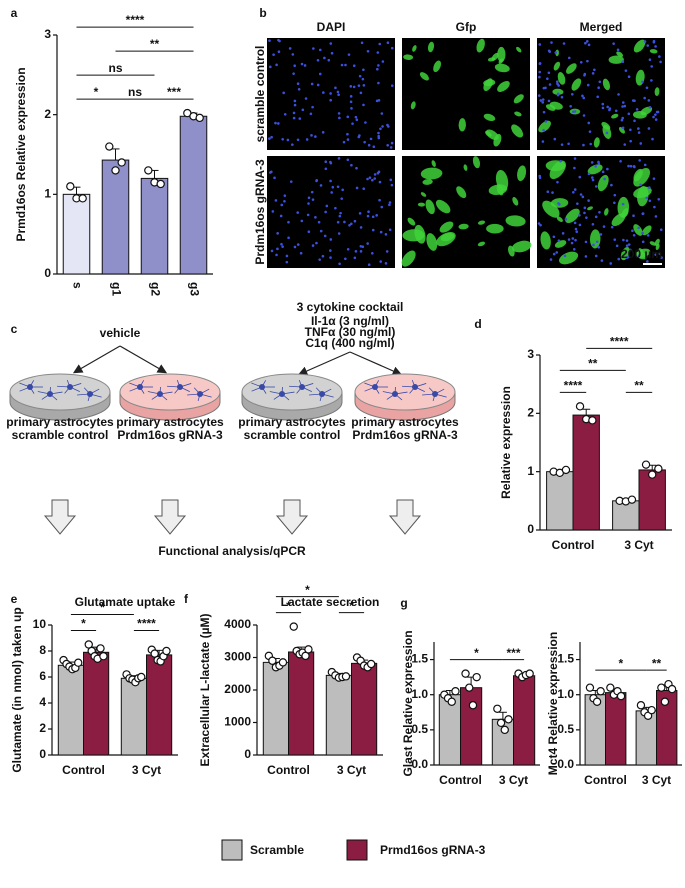 The image size is (685, 888). Describe the element at coordinates (620, 663) in the screenshot. I see `significance-label: *` at that location.